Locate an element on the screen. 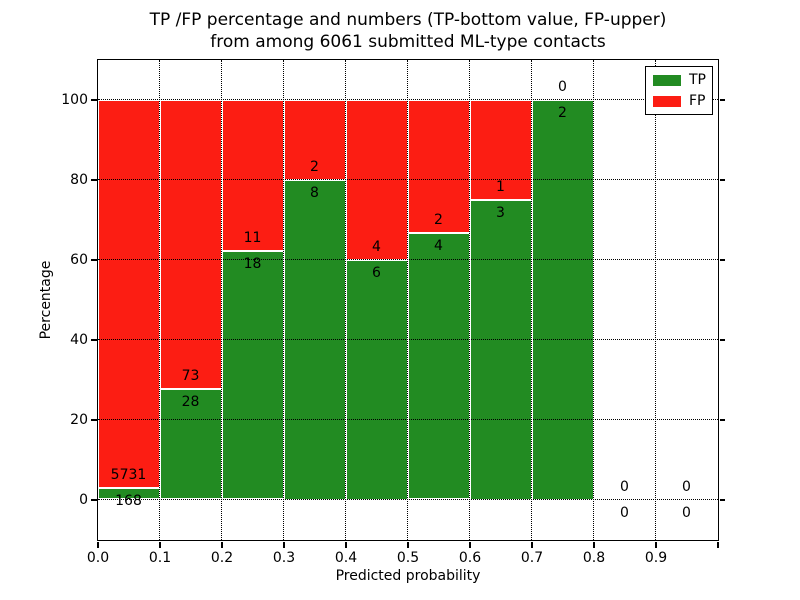  legend-swatch-fp is located at coordinates (667, 101).